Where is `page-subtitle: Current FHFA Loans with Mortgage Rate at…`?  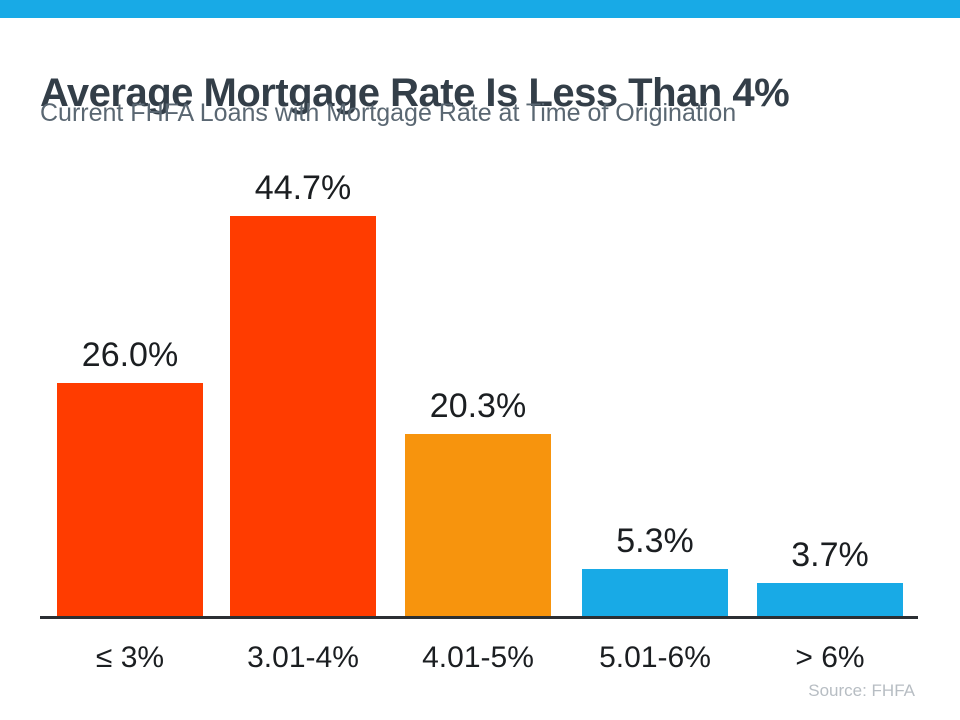
page-subtitle: Current FHFA Loans with Mortgage Rate at… is located at coordinates (388, 113).